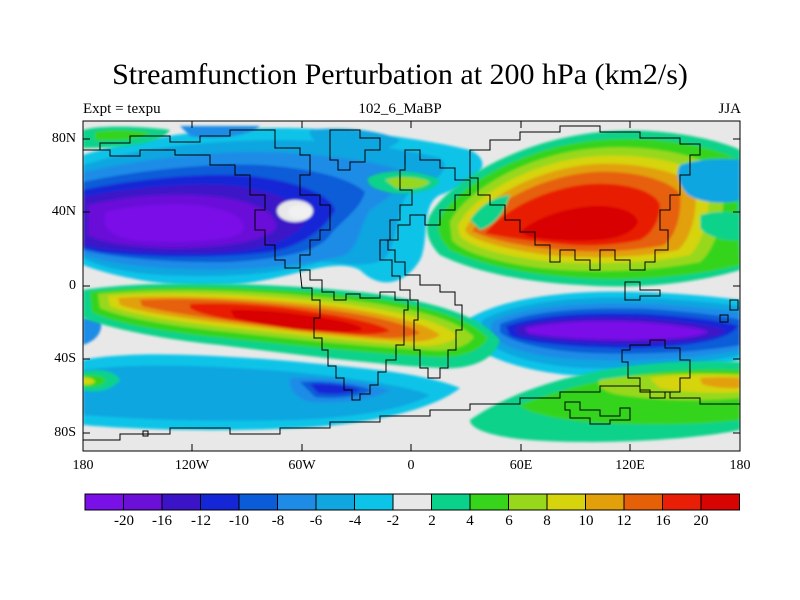  Describe the element at coordinates (316, 521) in the screenshot. I see `colorbar-label: -6` at that location.